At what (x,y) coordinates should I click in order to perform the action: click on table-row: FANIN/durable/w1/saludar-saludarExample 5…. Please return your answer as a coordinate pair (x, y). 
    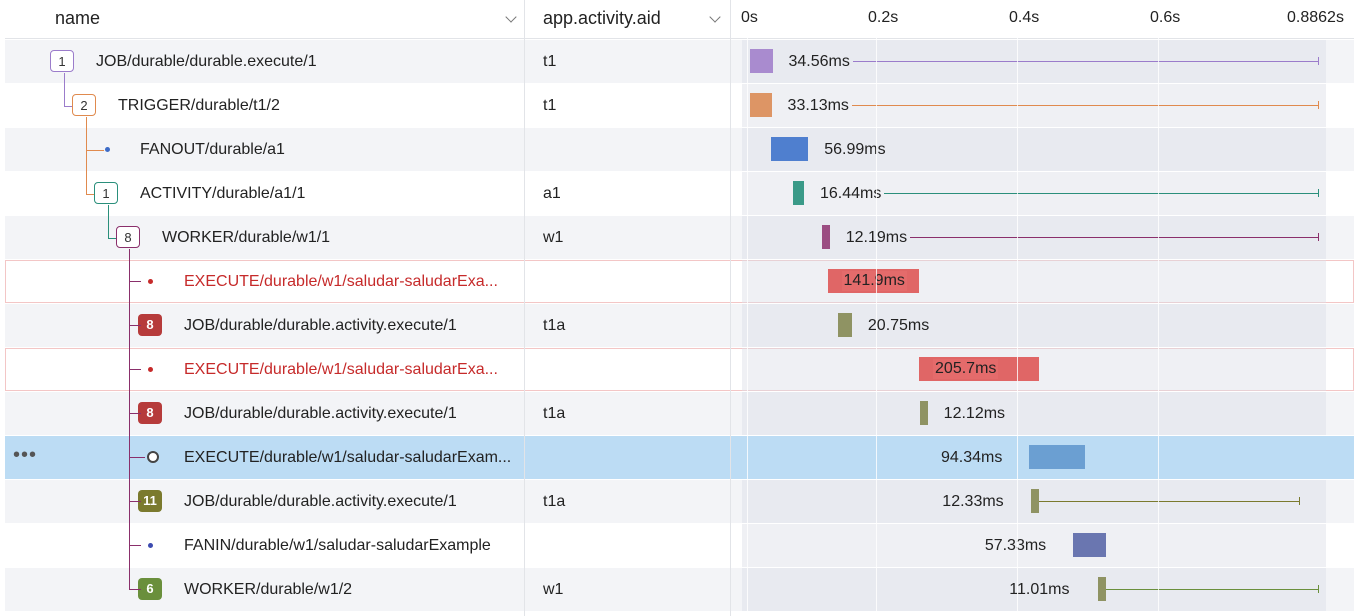
    Looking at the image, I should click on (679, 545).